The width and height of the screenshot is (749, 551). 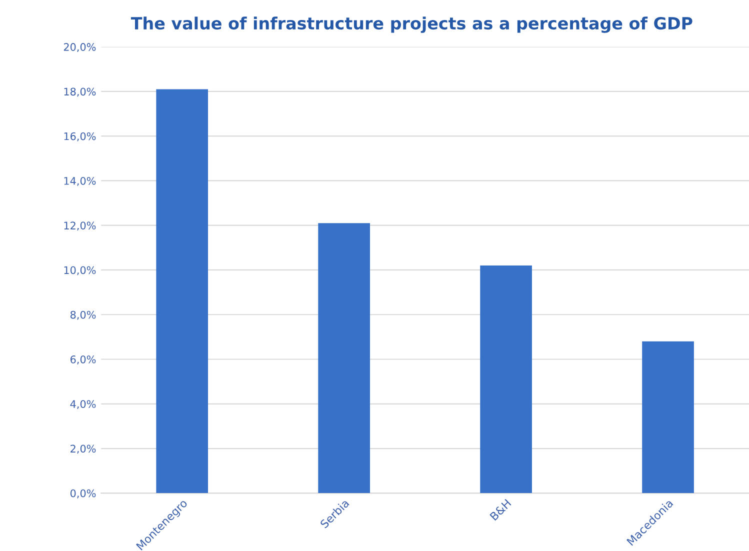 What do you see at coordinates (80, 271) in the screenshot?
I see `y-tick-label: 10,0%` at bounding box center [80, 271].